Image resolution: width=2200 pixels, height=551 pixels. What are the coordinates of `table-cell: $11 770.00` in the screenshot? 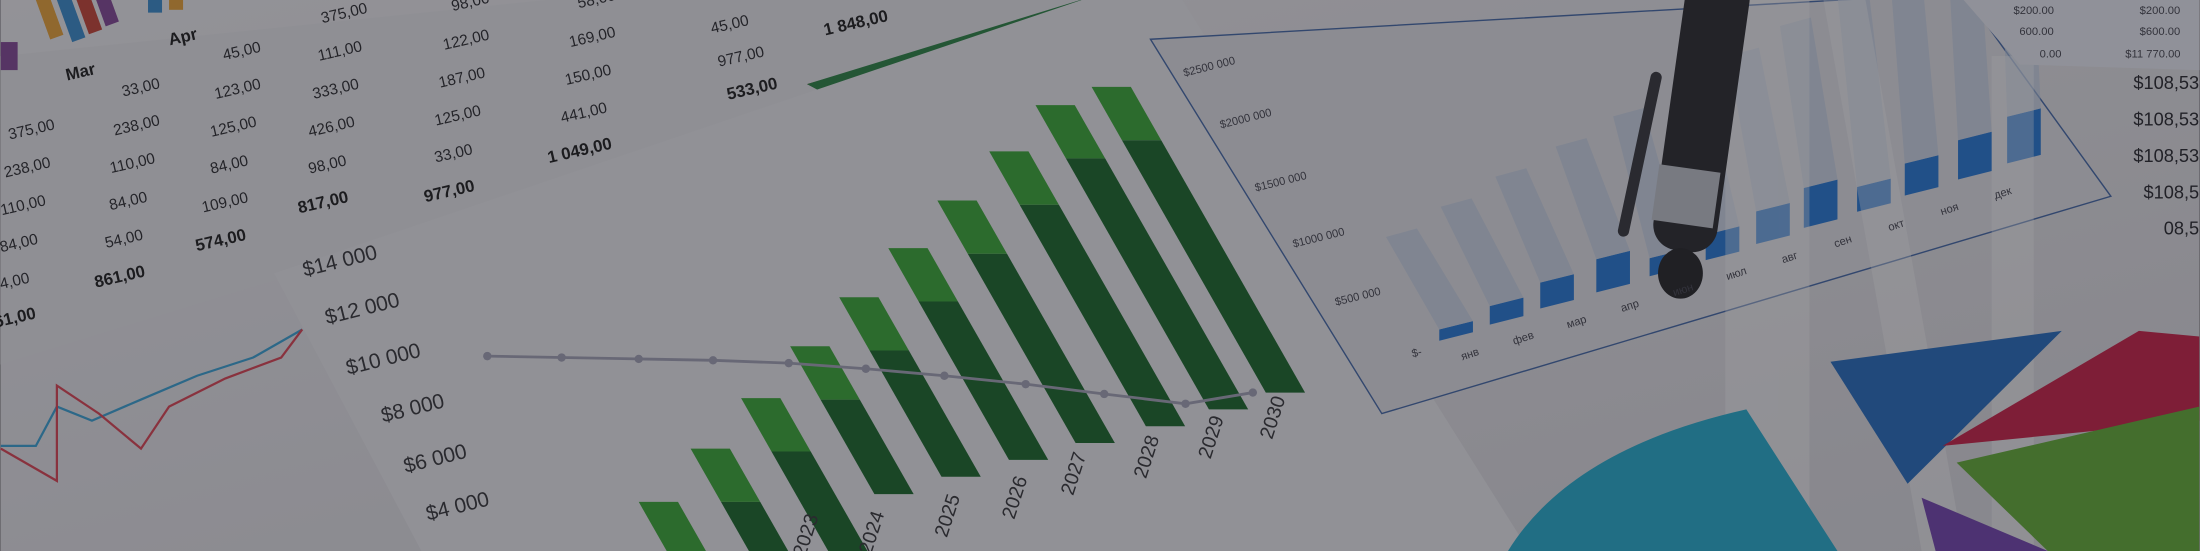 It's located at (2152, 55).